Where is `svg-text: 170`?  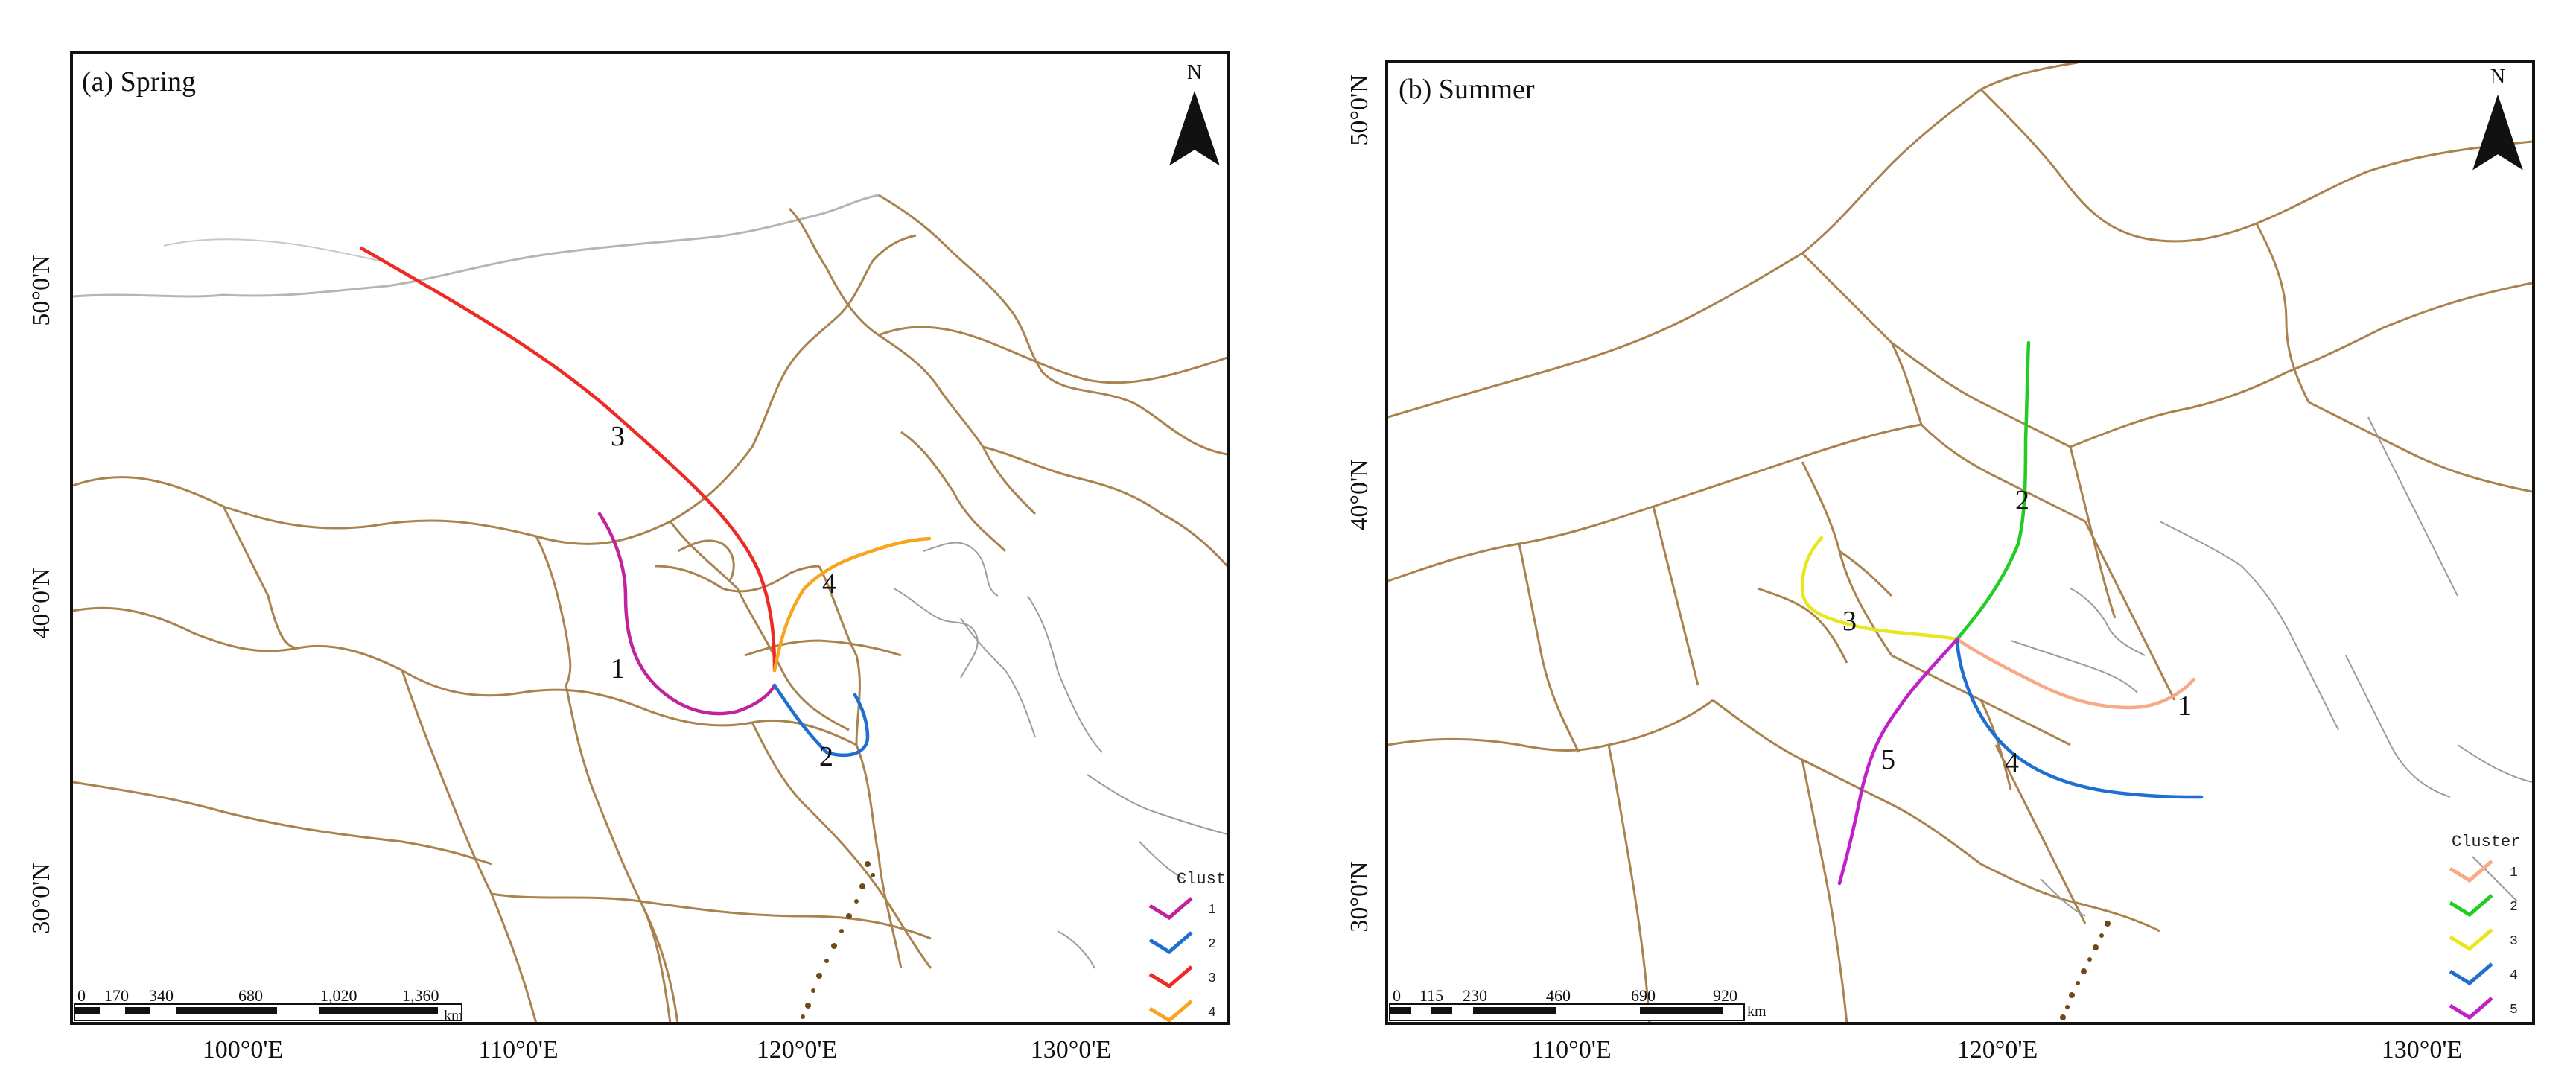
svg-text: 170 is located at coordinates (116, 996).